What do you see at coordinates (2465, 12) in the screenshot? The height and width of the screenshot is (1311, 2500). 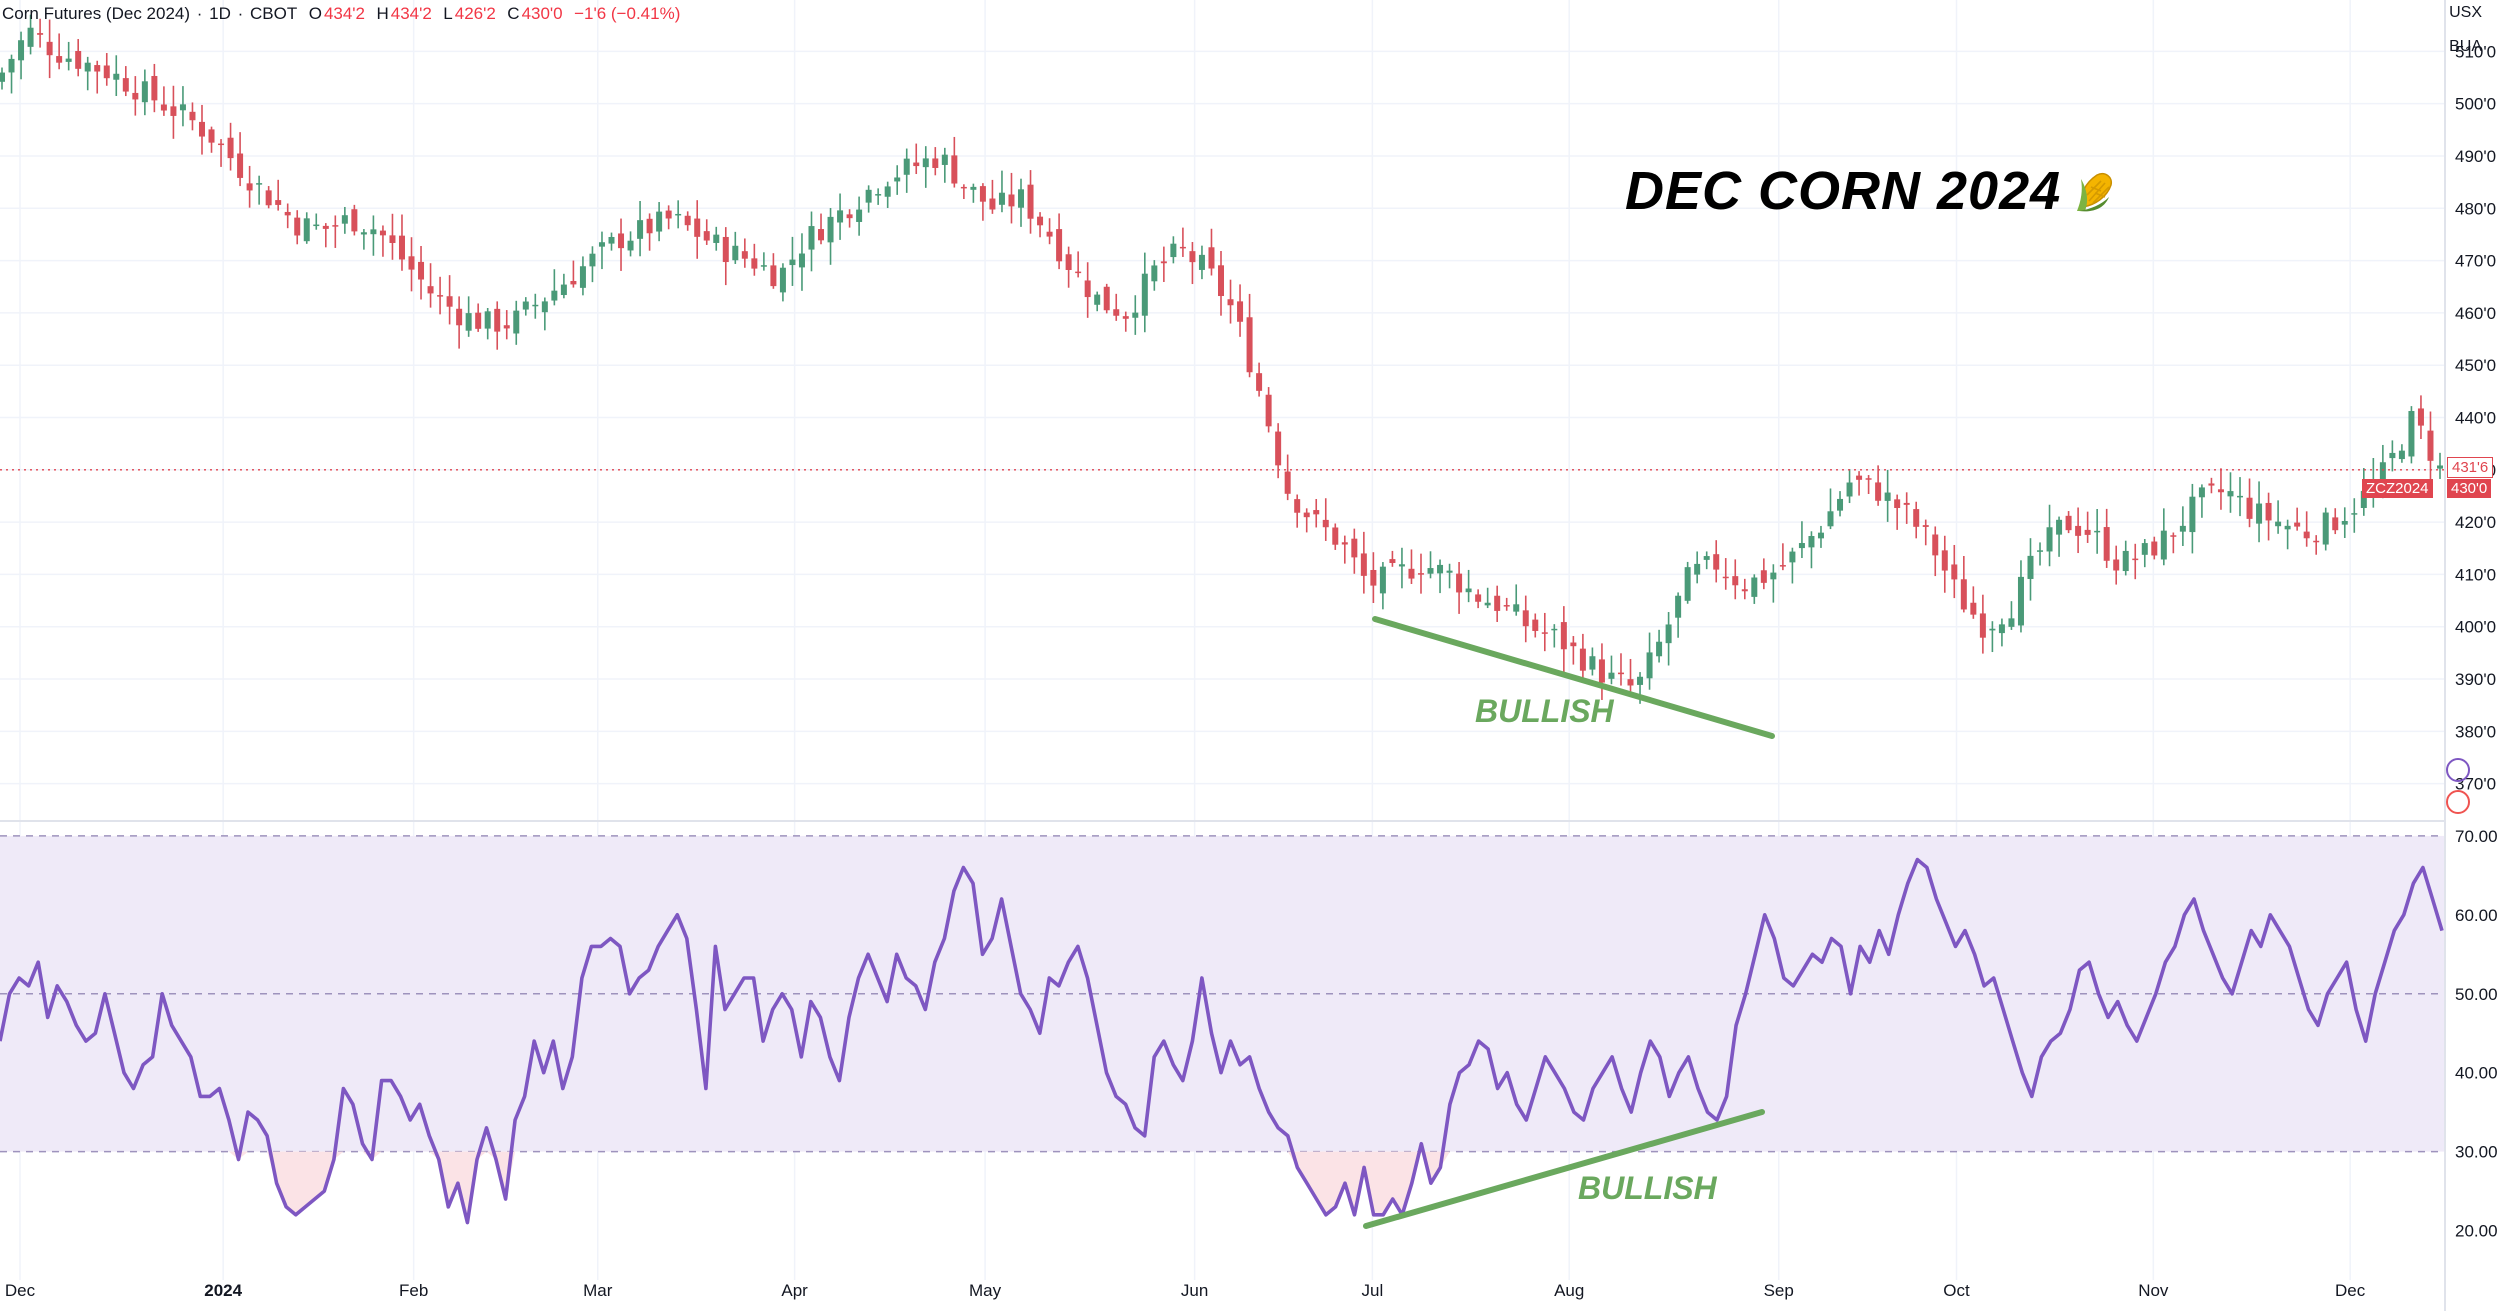 I see `currency-unit: USX` at bounding box center [2465, 12].